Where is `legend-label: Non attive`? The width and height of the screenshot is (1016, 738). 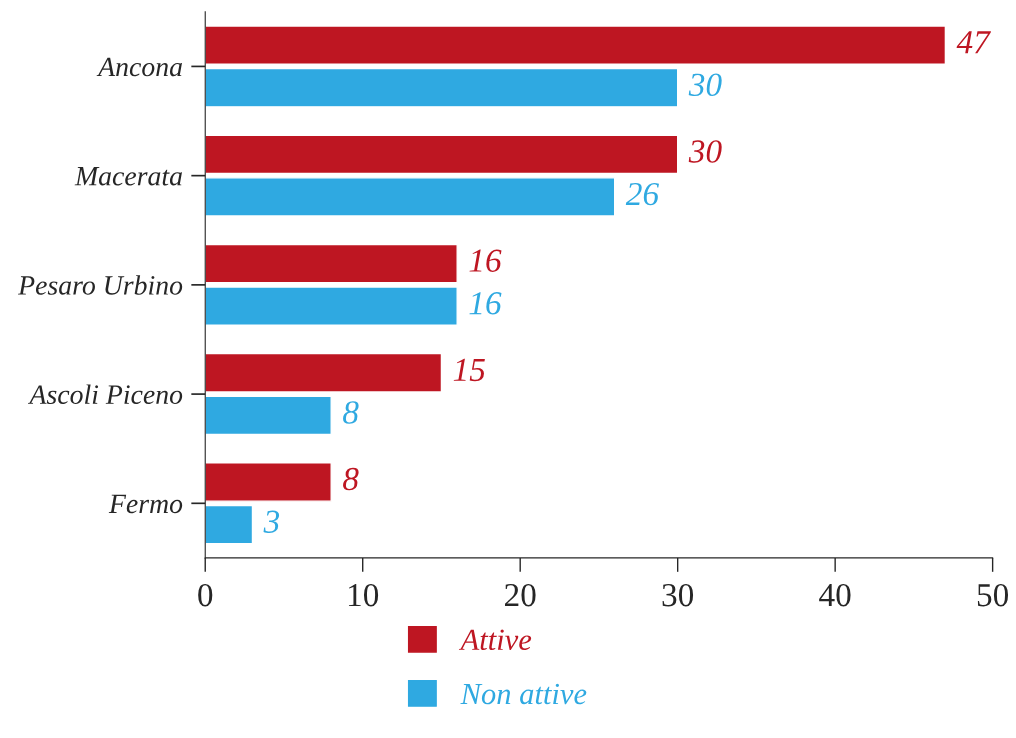
legend-label: Non attive is located at coordinates (523, 694).